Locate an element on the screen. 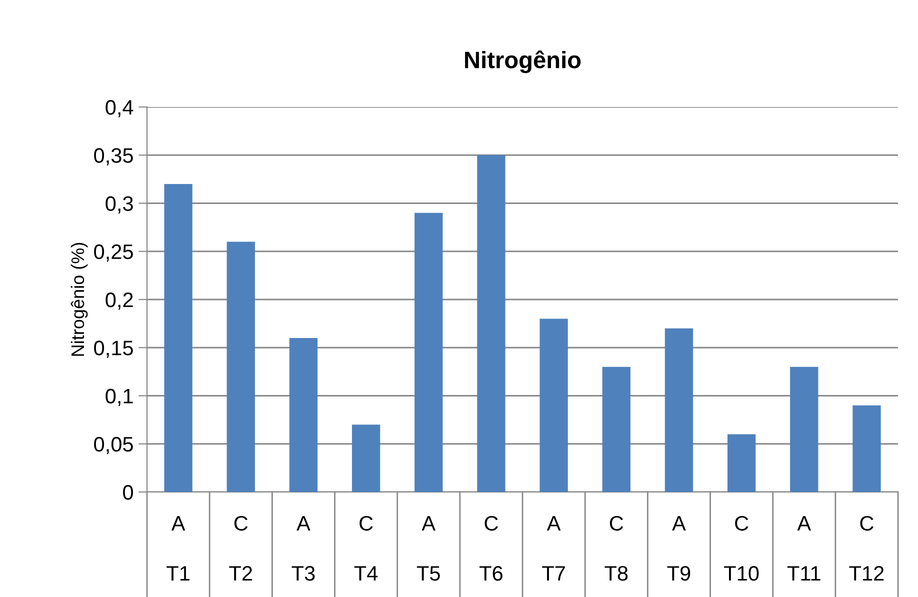  y-tick-label: 0,25 is located at coordinates (113, 253).